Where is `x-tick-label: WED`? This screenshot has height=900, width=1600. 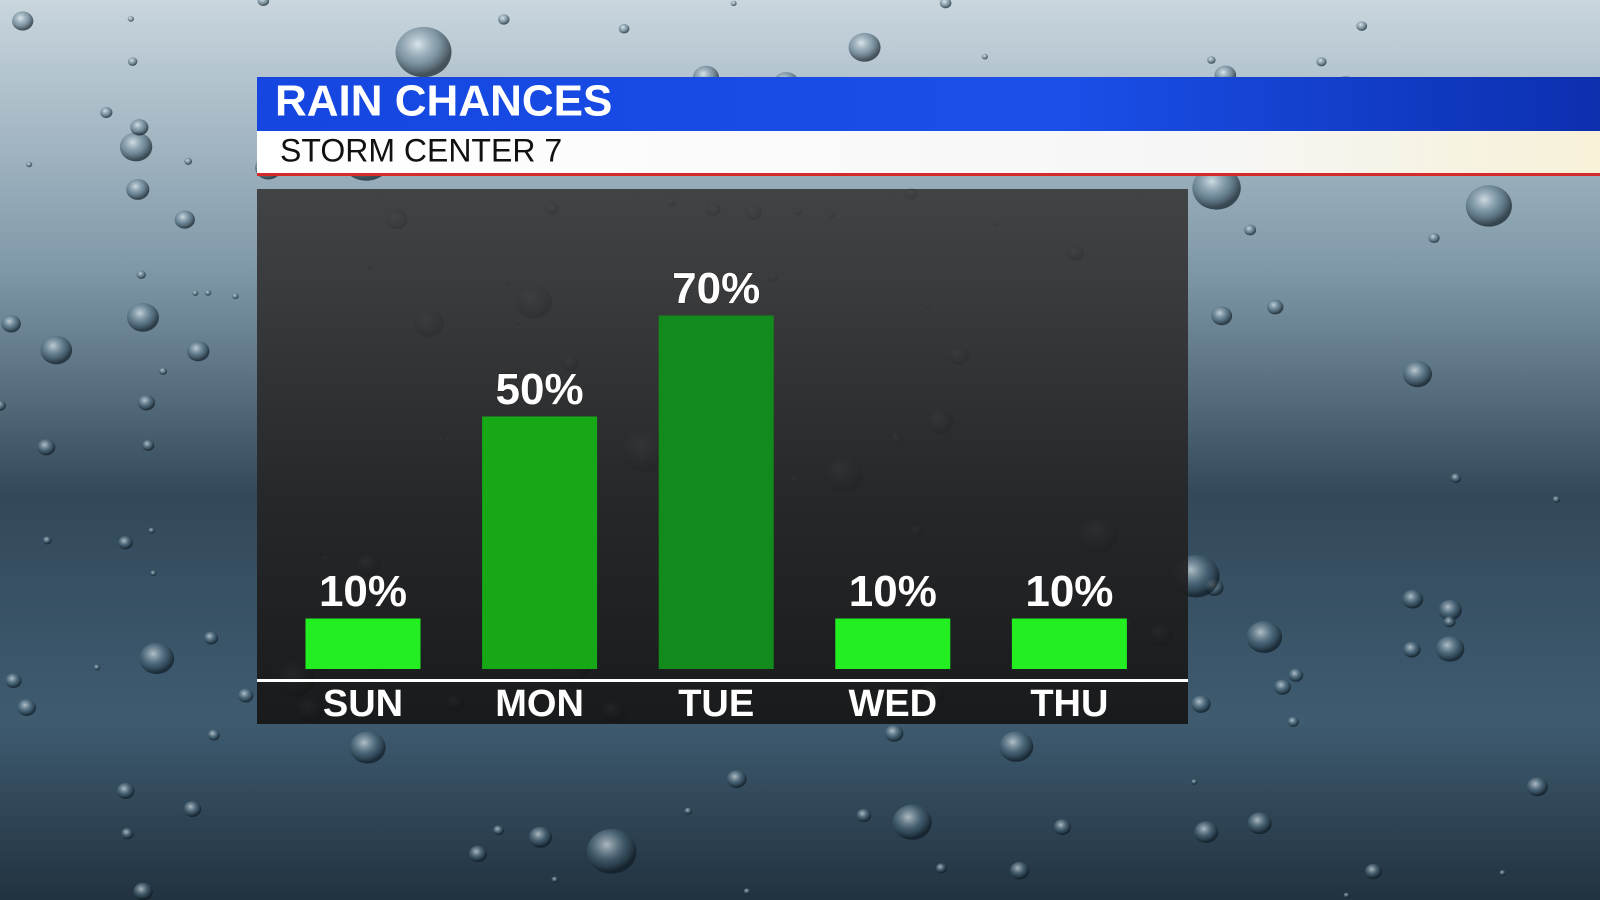 x-tick-label: WED is located at coordinates (892, 704).